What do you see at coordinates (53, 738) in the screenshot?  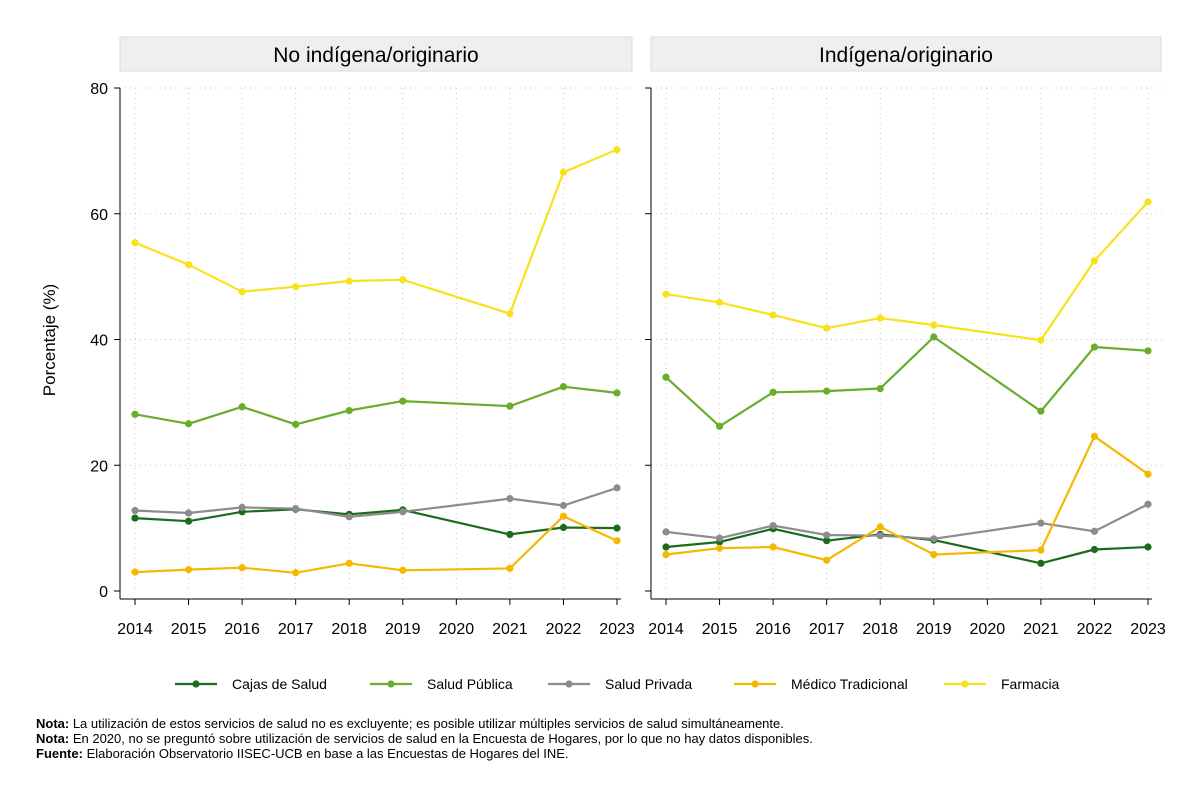 I see `note-2-label: Nota:` at bounding box center [53, 738].